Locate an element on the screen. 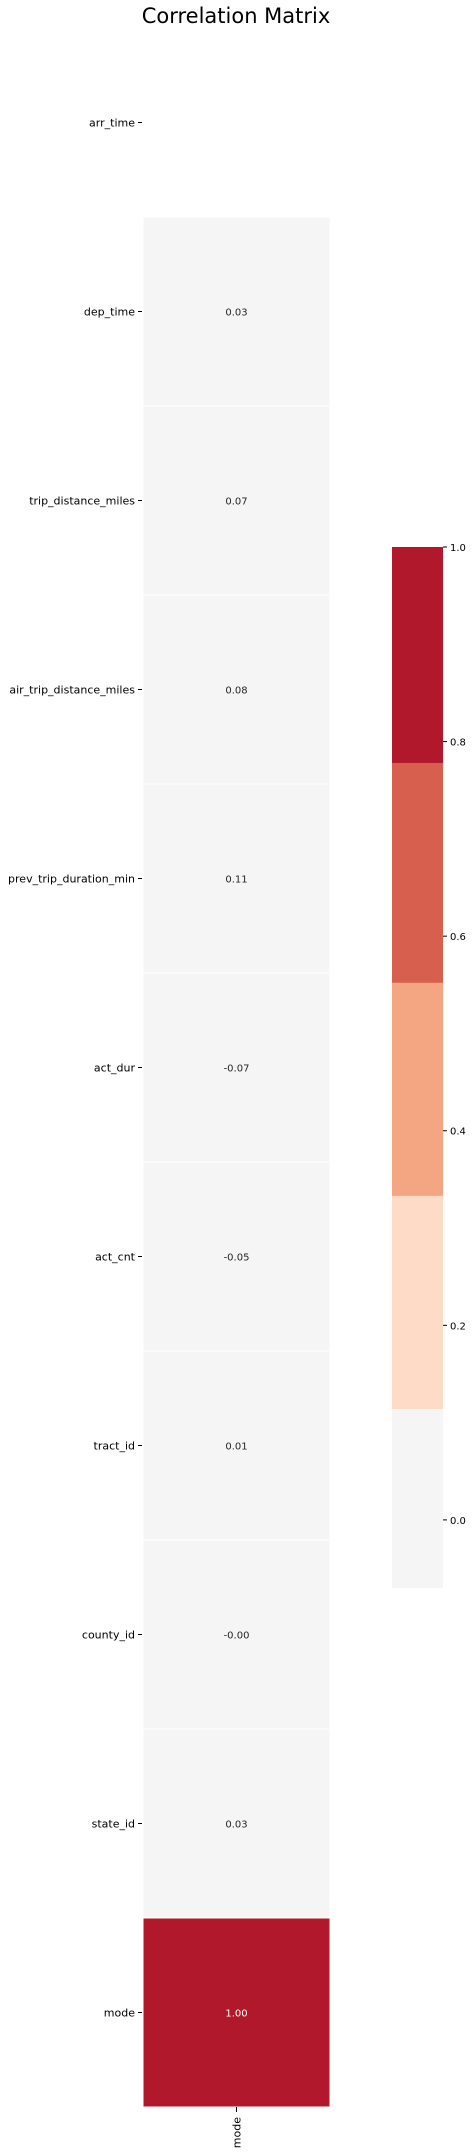 This screenshot has width=473, height=2152. row-label-dep_time: dep_time is located at coordinates (109, 312).